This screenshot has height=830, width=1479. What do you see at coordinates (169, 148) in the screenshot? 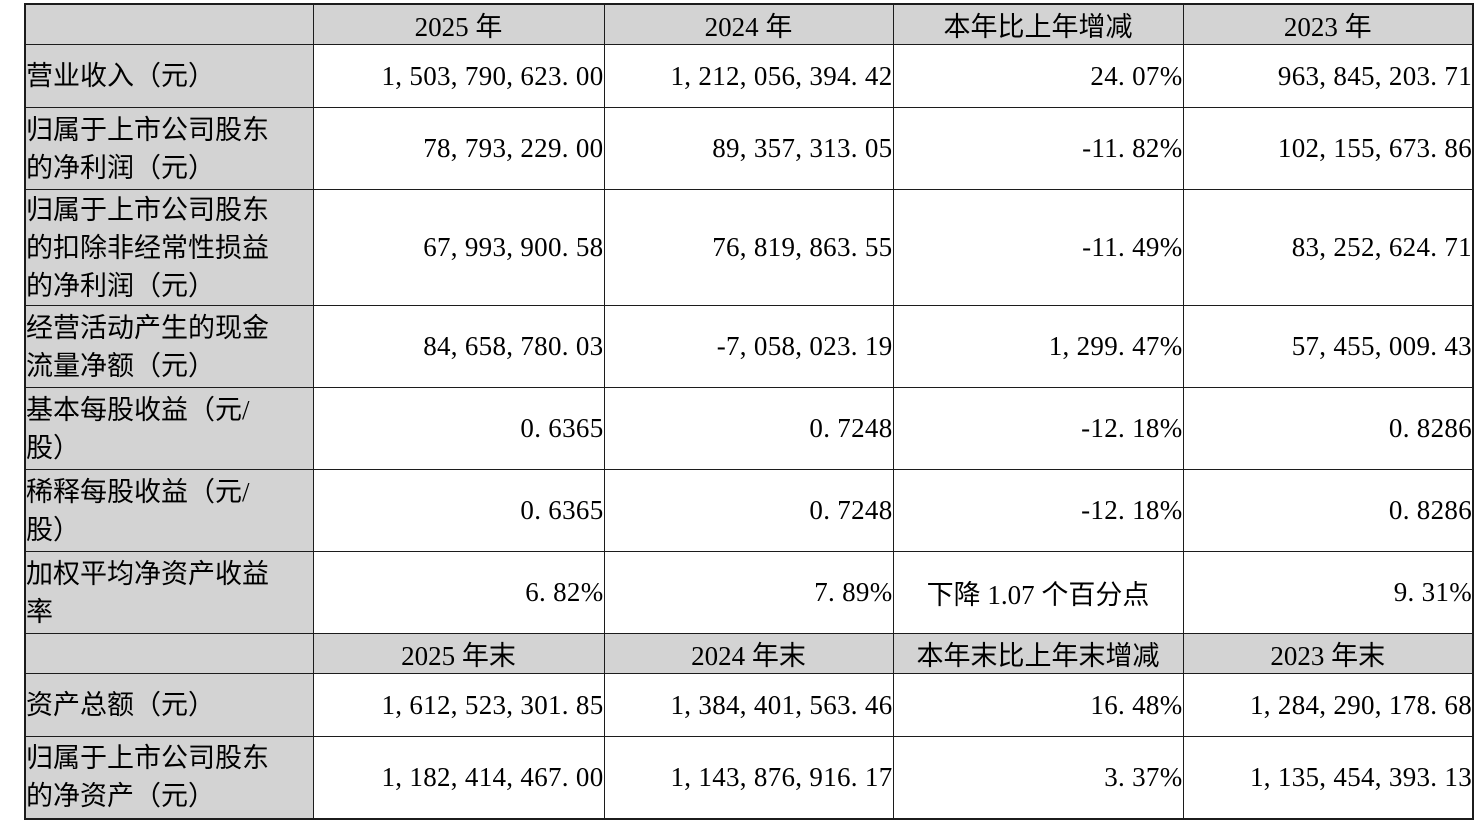
I see `label-net-profit: 归属于上市公司股东 的净利润（元）` at bounding box center [169, 148].